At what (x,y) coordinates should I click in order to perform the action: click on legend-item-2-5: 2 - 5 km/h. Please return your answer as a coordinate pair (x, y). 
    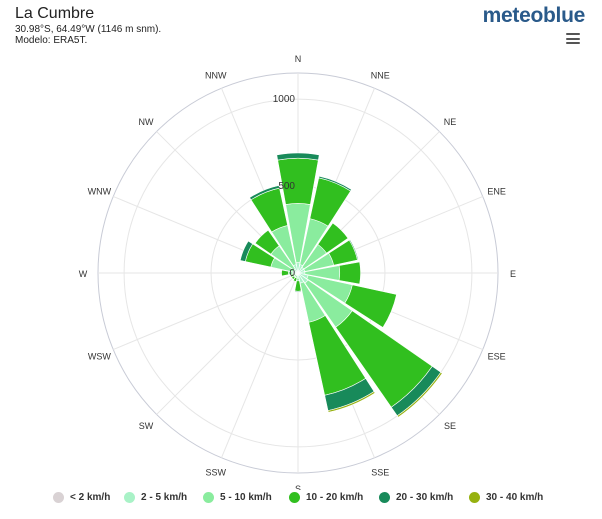
    Looking at the image, I should click on (155, 497).